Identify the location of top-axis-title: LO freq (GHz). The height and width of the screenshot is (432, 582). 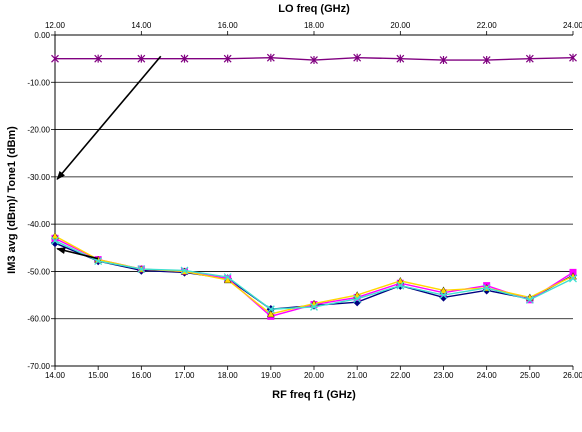
(314, 9).